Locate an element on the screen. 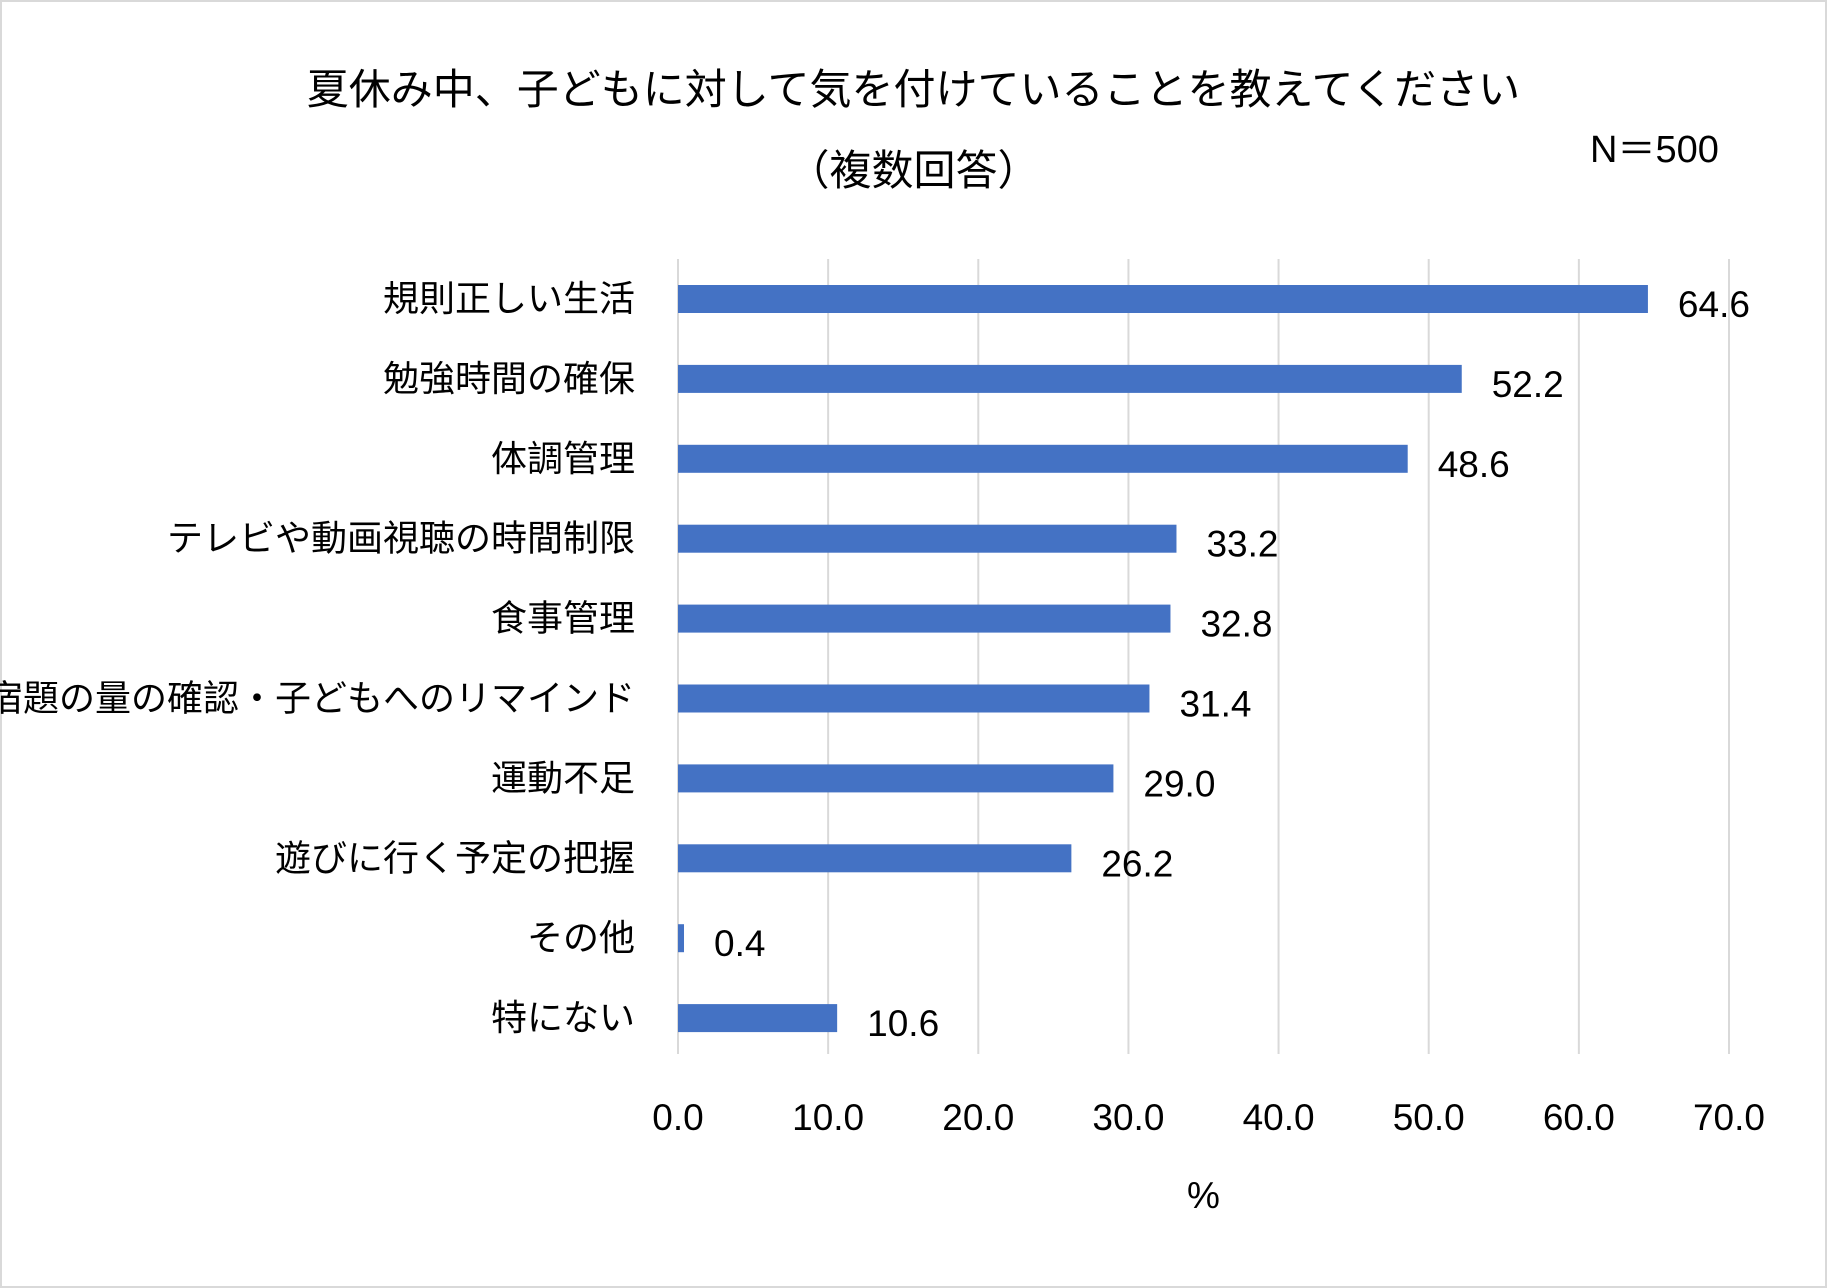 The height and width of the screenshot is (1288, 1827). category-label: 特にない is located at coordinates (563, 1017).